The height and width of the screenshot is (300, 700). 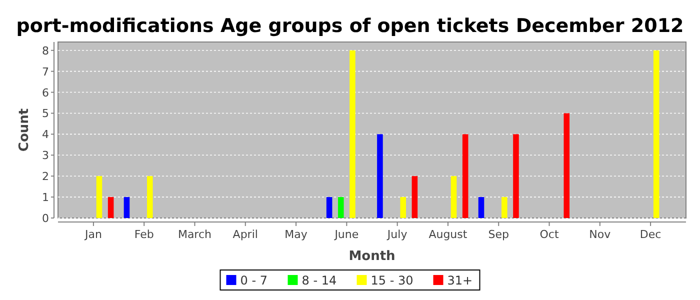 I want to click on y-tick-label: 0, so click(x=45, y=218).